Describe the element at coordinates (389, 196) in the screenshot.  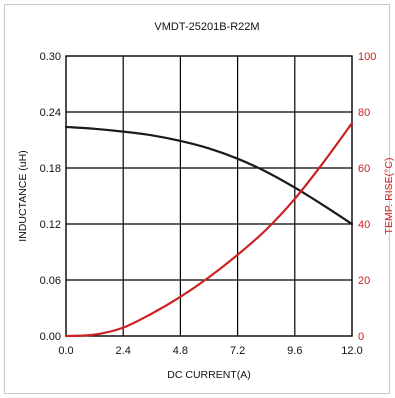
I see `y-right-axis-label: TEMP. RISE(°C)` at that location.